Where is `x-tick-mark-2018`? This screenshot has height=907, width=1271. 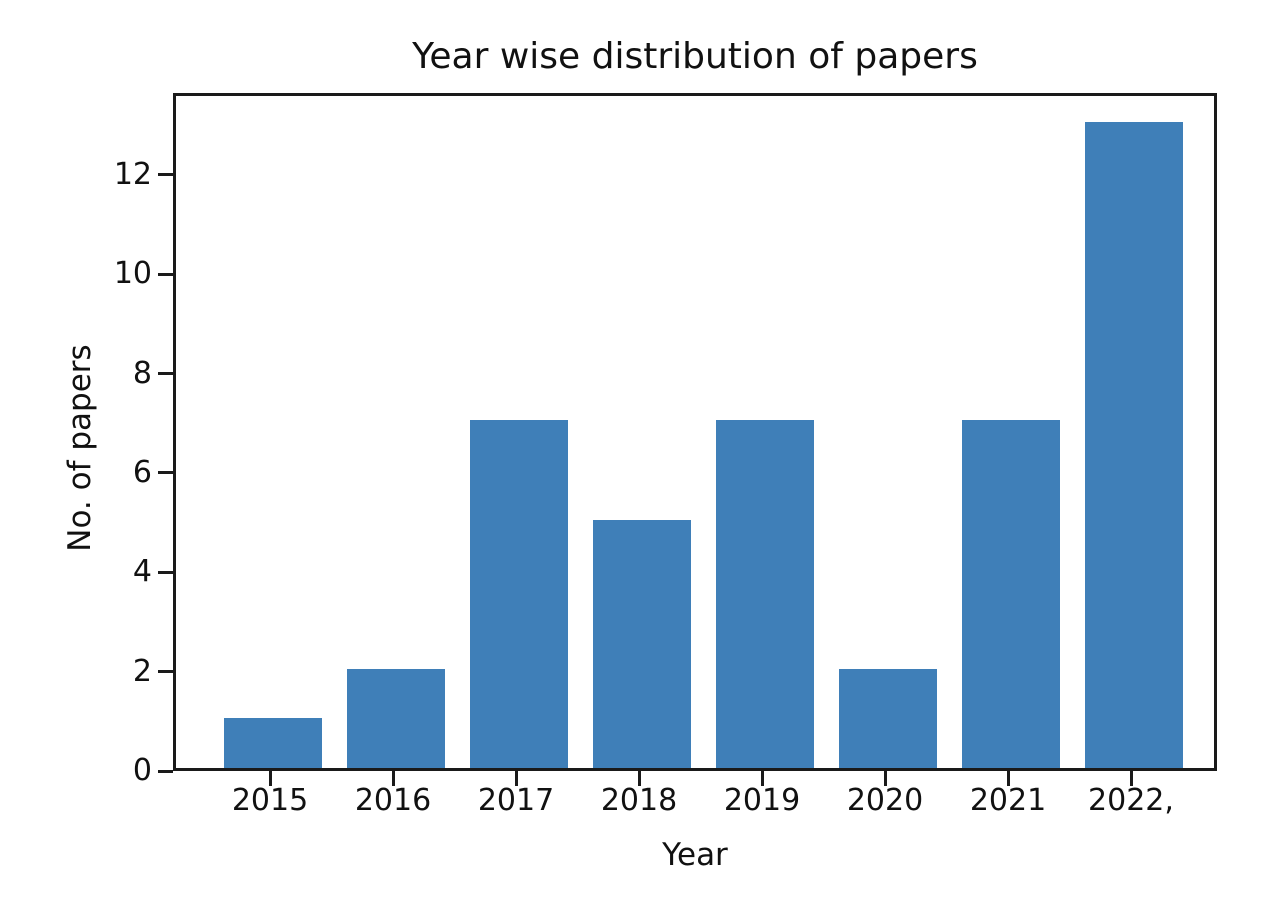 x-tick-mark-2018 is located at coordinates (639, 778).